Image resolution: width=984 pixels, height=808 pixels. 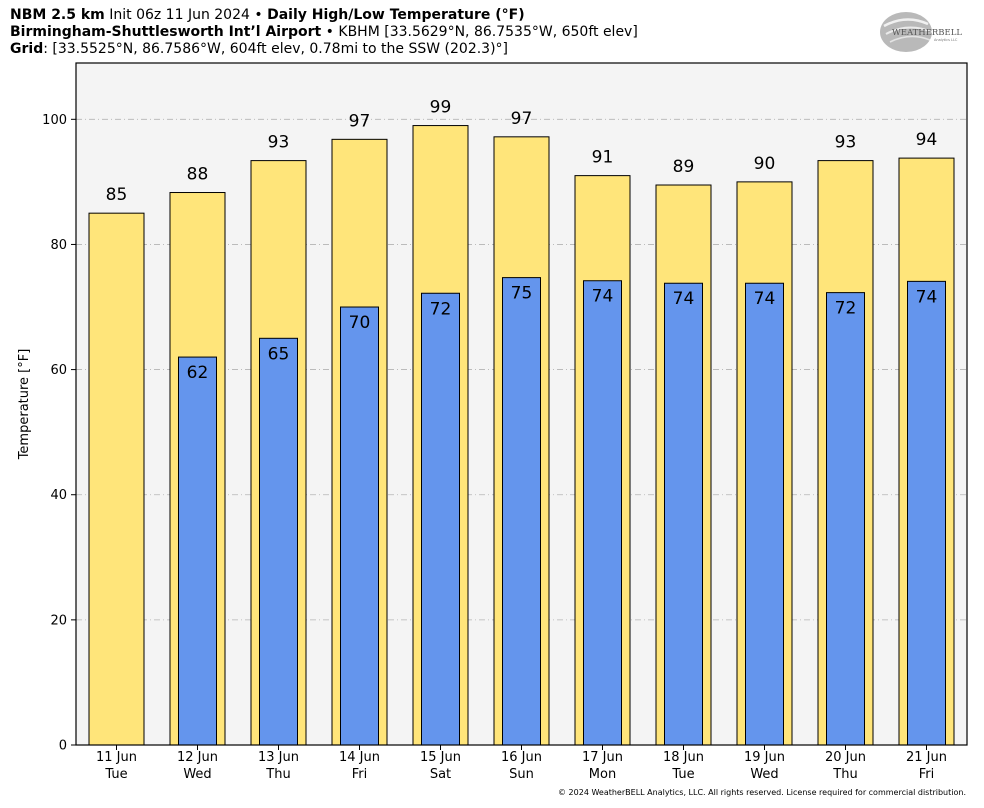 What do you see at coordinates (521, 774) in the screenshot?
I see `x-tick-weekday: Sun` at bounding box center [521, 774].